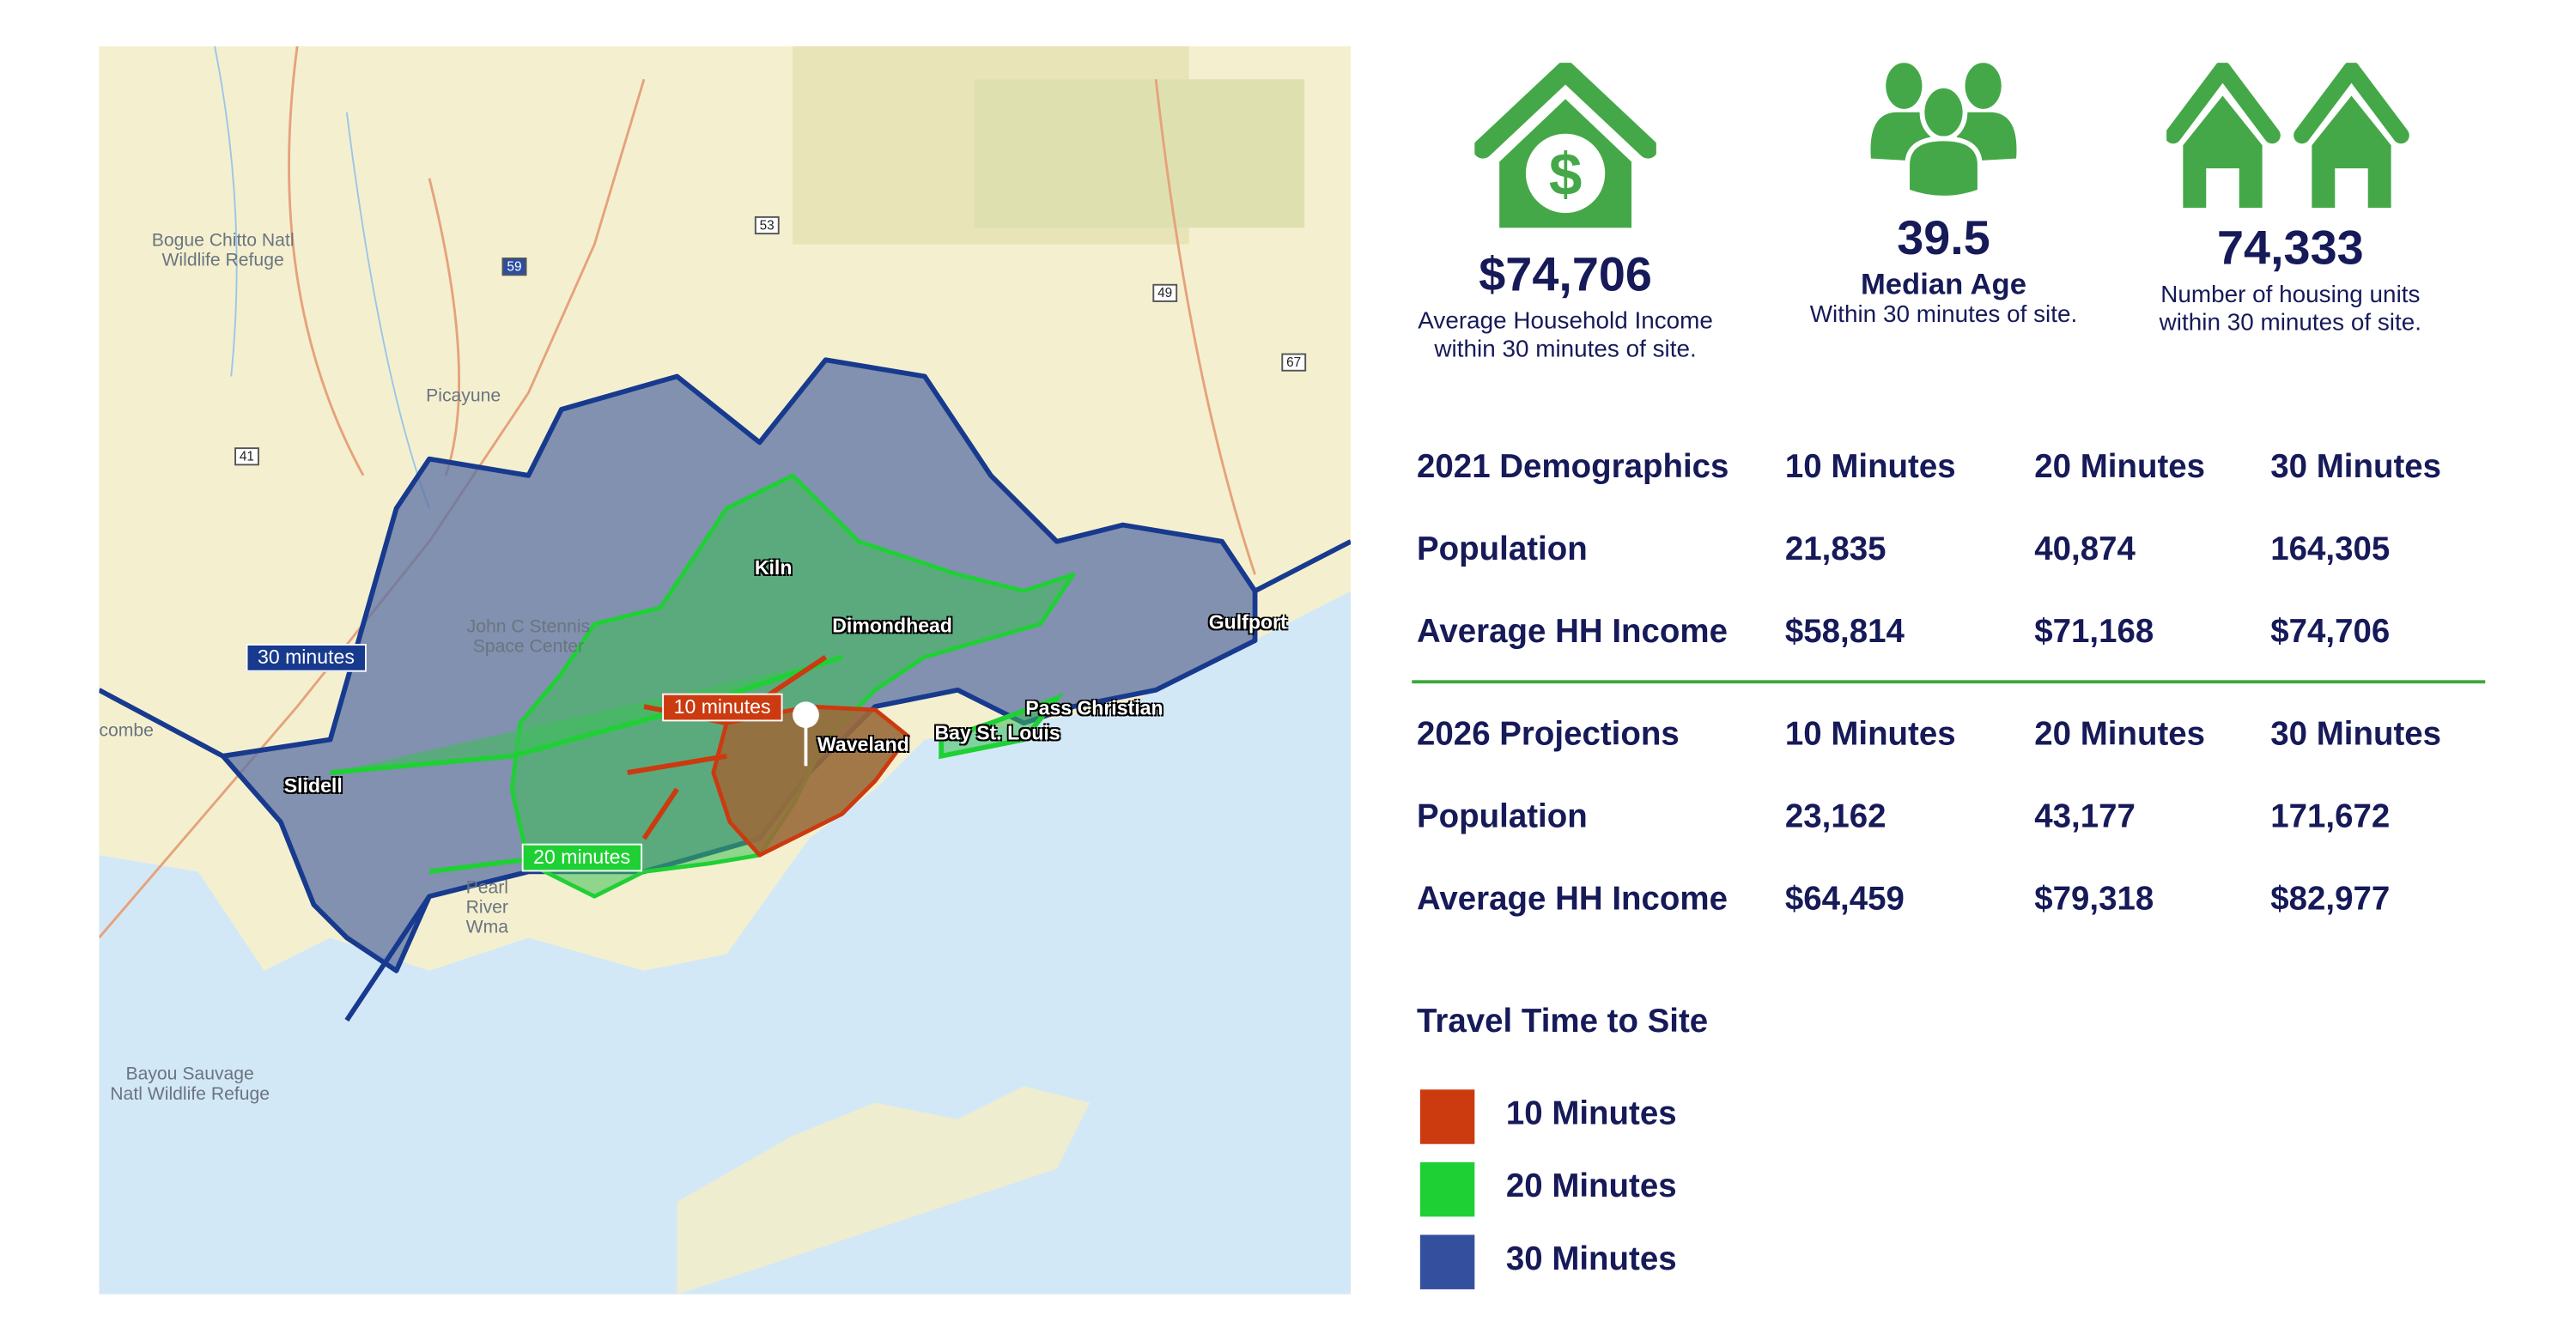 Image resolution: width=2576 pixels, height=1334 pixels. What do you see at coordinates (2094, 632) in the screenshot?
I see `cell: $71,168` at bounding box center [2094, 632].